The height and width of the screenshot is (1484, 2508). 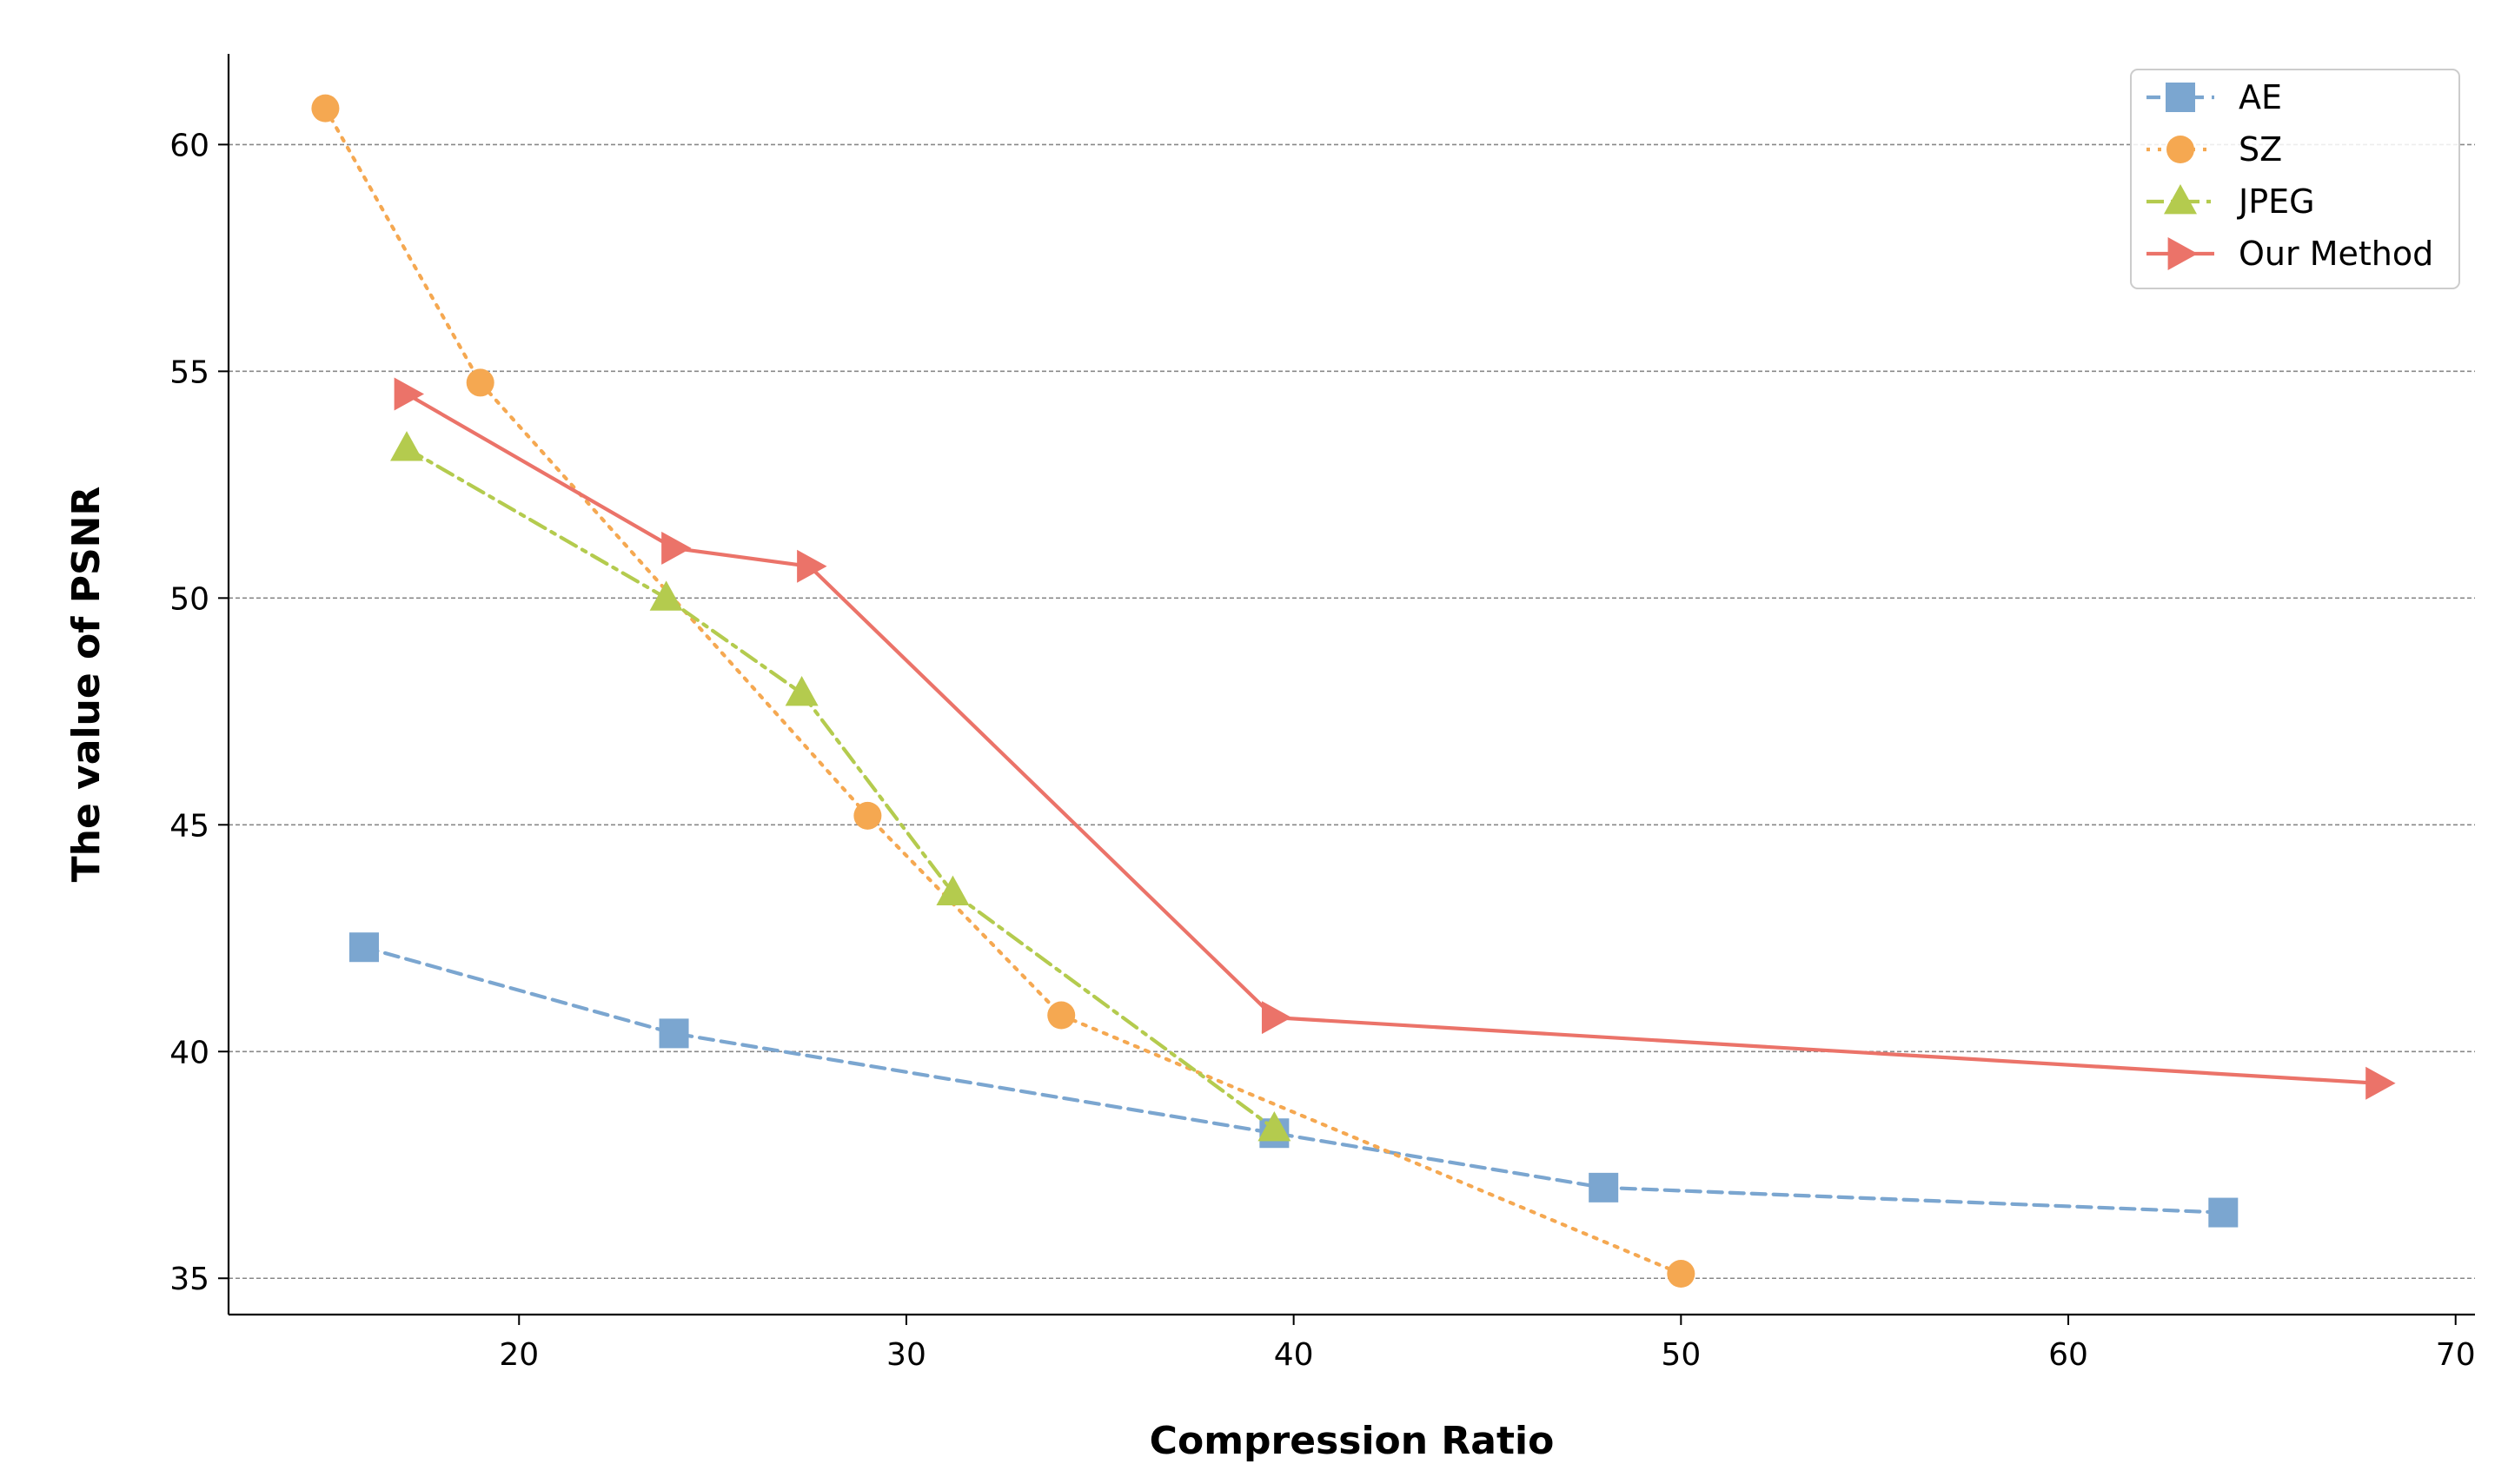 What do you see at coordinates (2231, 201) in the screenshot?
I see `legend-entry-jpeg: JPEG` at bounding box center [2231, 201].